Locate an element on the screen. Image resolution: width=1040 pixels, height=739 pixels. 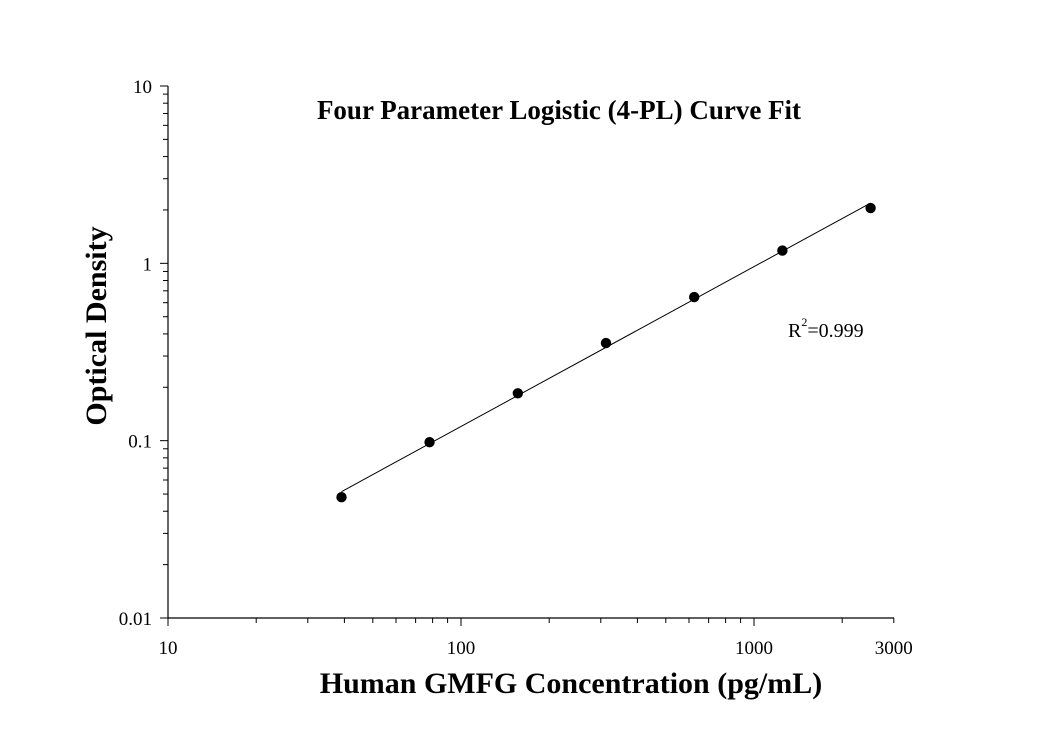
x-tick-label: 1000 is located at coordinates (754, 648).